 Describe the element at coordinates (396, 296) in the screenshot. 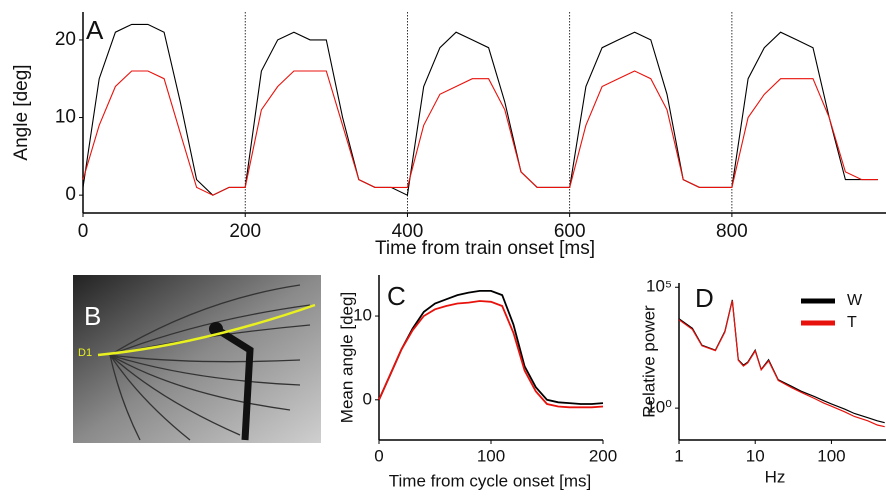

I see `panel-label: C` at that location.